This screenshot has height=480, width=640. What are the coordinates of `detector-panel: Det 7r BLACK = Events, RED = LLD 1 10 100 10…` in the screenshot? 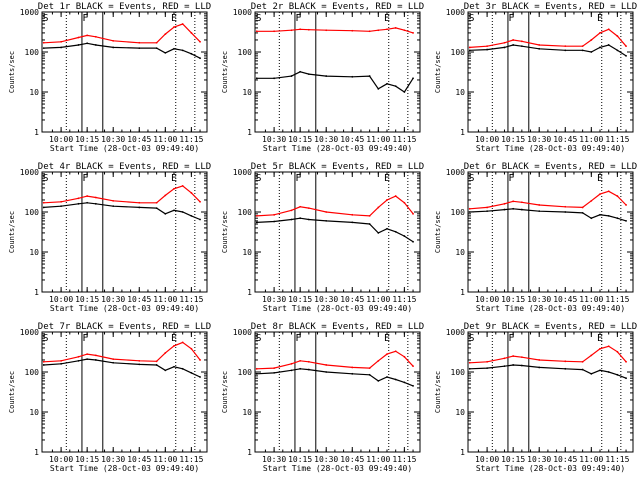 It's located at (109, 397).